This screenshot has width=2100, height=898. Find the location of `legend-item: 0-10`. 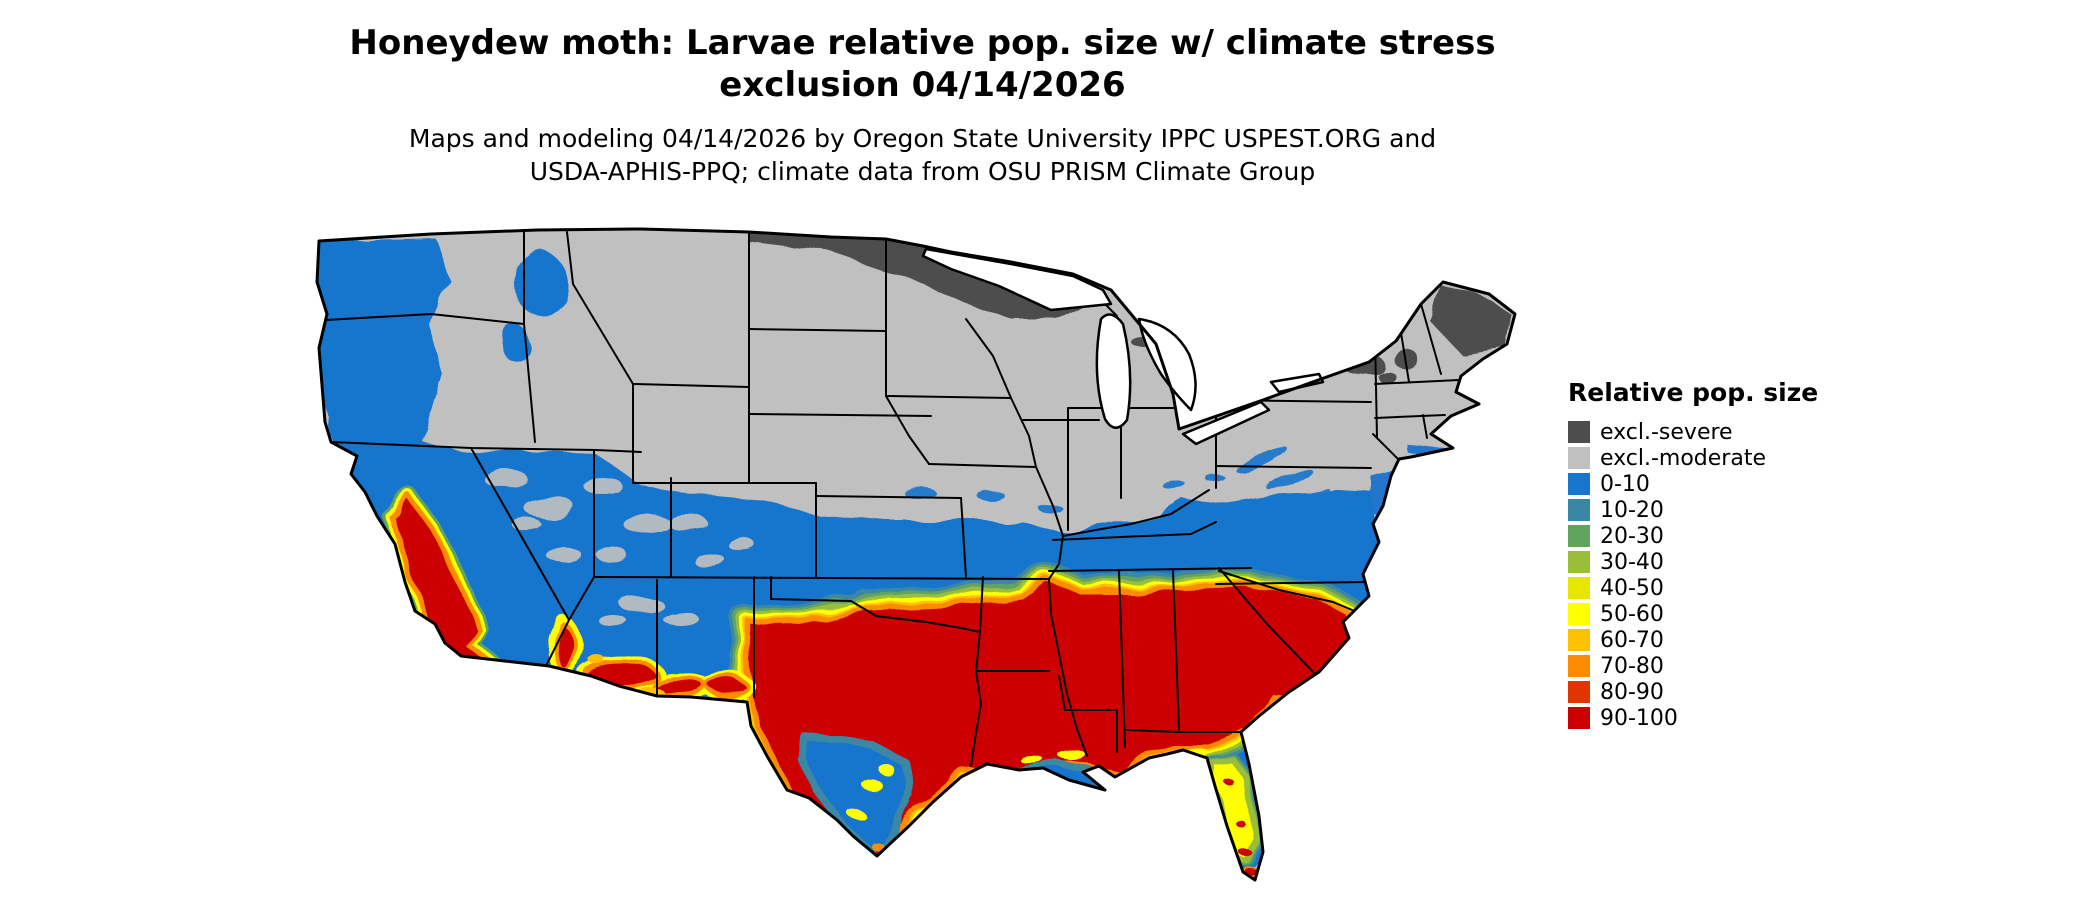

legend-item: 0-10 is located at coordinates (1693, 484).